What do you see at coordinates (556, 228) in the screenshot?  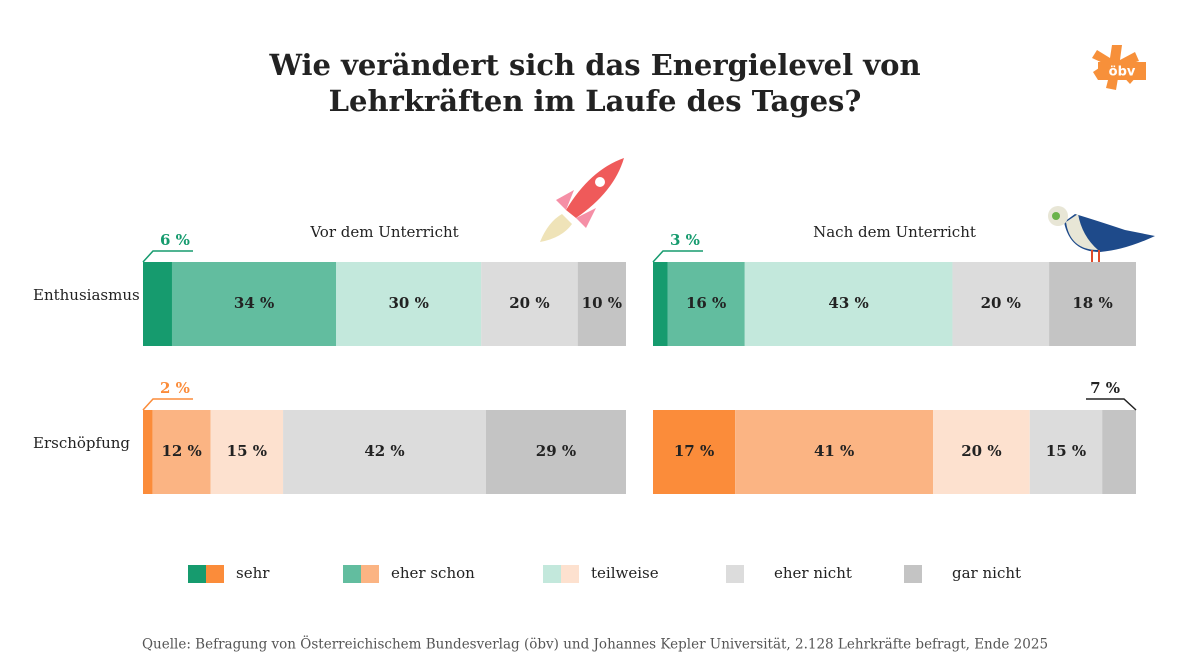 I see `rocket-flame` at bounding box center [556, 228].